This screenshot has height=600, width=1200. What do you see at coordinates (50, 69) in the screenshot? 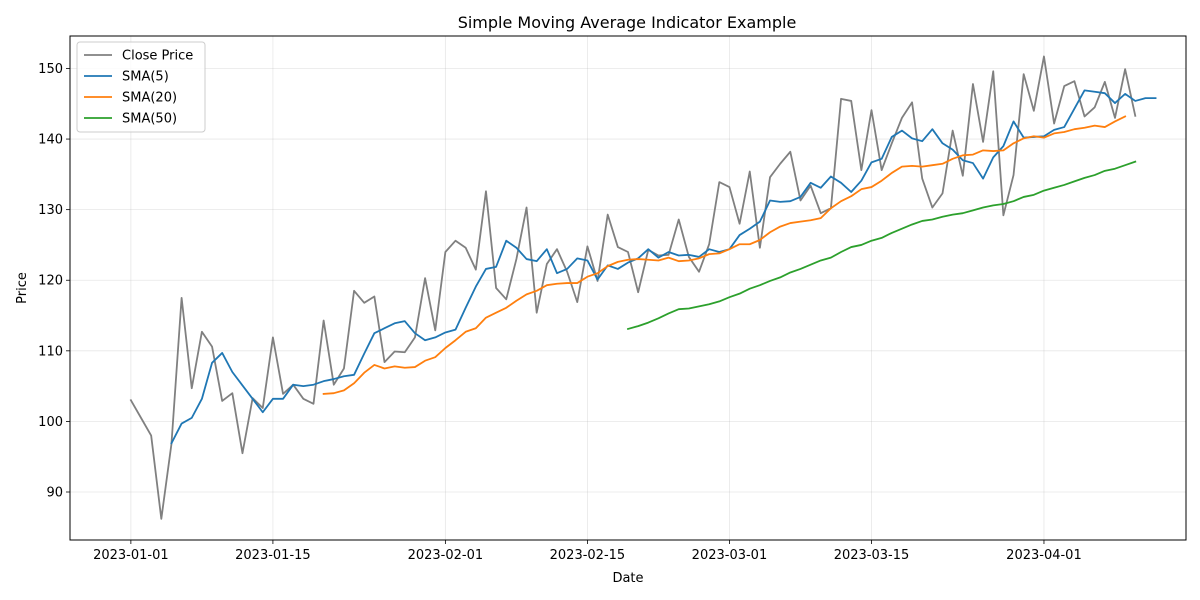
I see `y-tick-label: 150` at bounding box center [50, 69].